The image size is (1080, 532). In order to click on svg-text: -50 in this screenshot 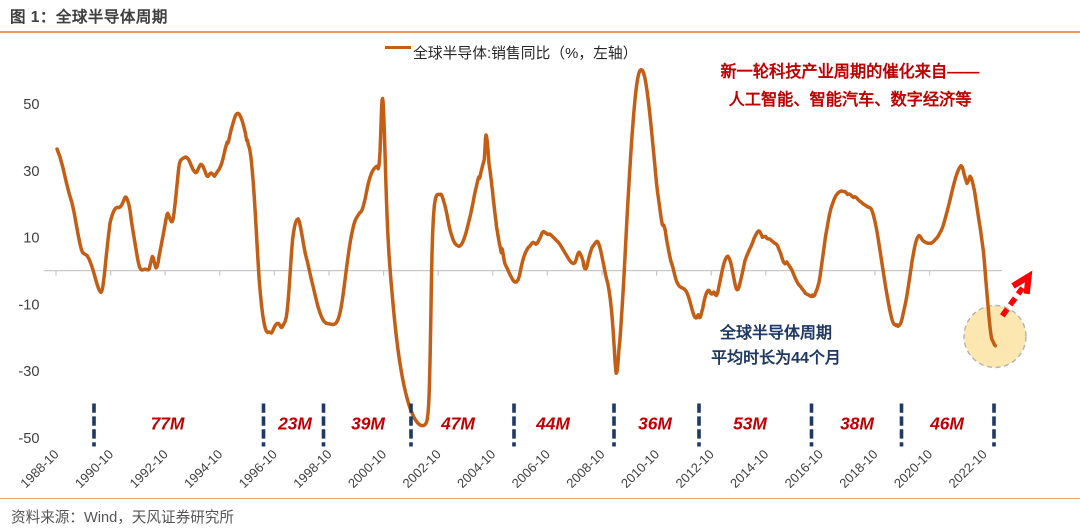, I will do `click(28, 439)`.